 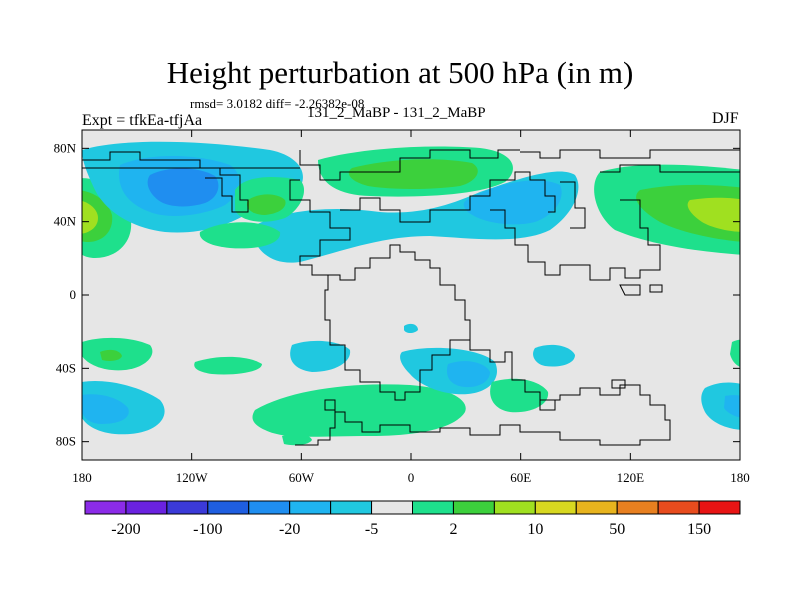 What do you see at coordinates (631, 477) in the screenshot?
I see `lon-tick-label: 120E` at bounding box center [631, 477].